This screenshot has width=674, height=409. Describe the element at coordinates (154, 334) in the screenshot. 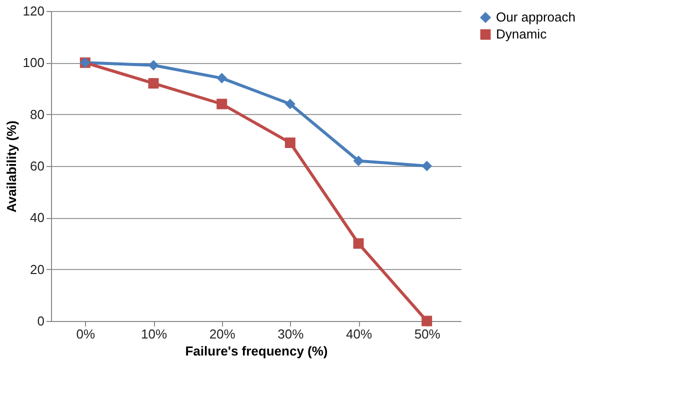

I see `x-tick-label: 10%` at that location.